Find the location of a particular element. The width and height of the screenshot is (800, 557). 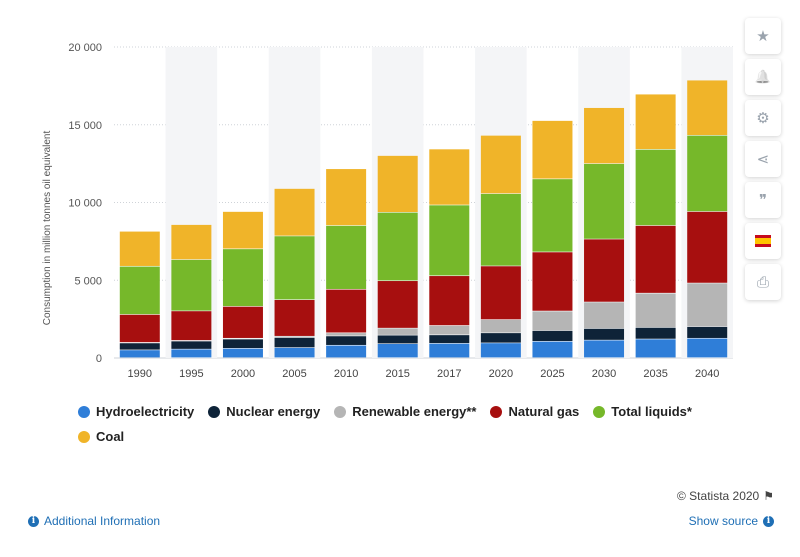

bar-renewable-energy-2030 is located at coordinates (604, 315).